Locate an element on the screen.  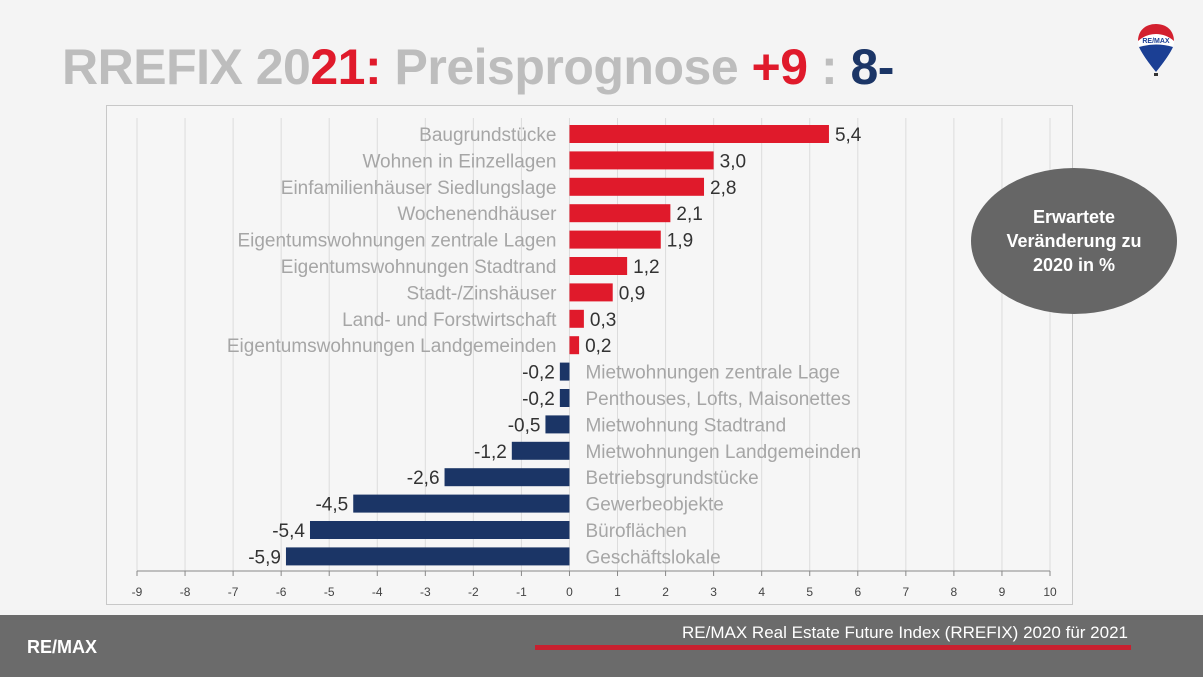
data-label: 0,3 is located at coordinates (603, 320).